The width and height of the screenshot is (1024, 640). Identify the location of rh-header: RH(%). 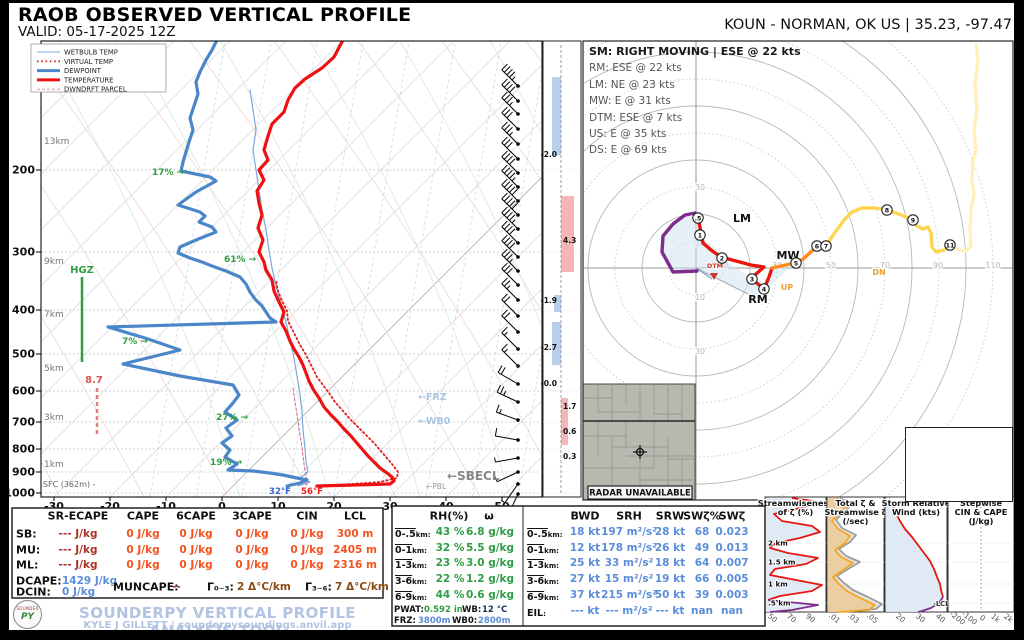
(449, 516).